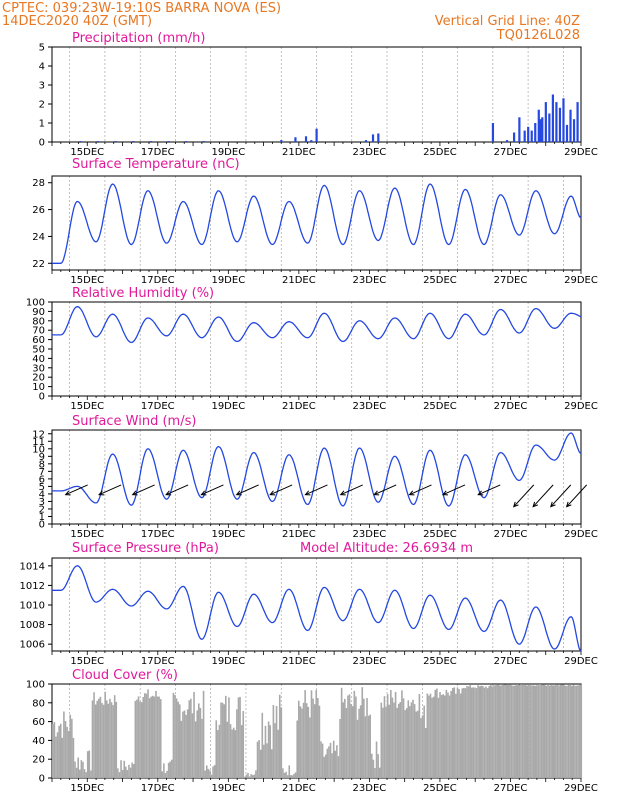  What do you see at coordinates (38, 312) in the screenshot?
I see `y-tick-label: 90` at bounding box center [38, 312].